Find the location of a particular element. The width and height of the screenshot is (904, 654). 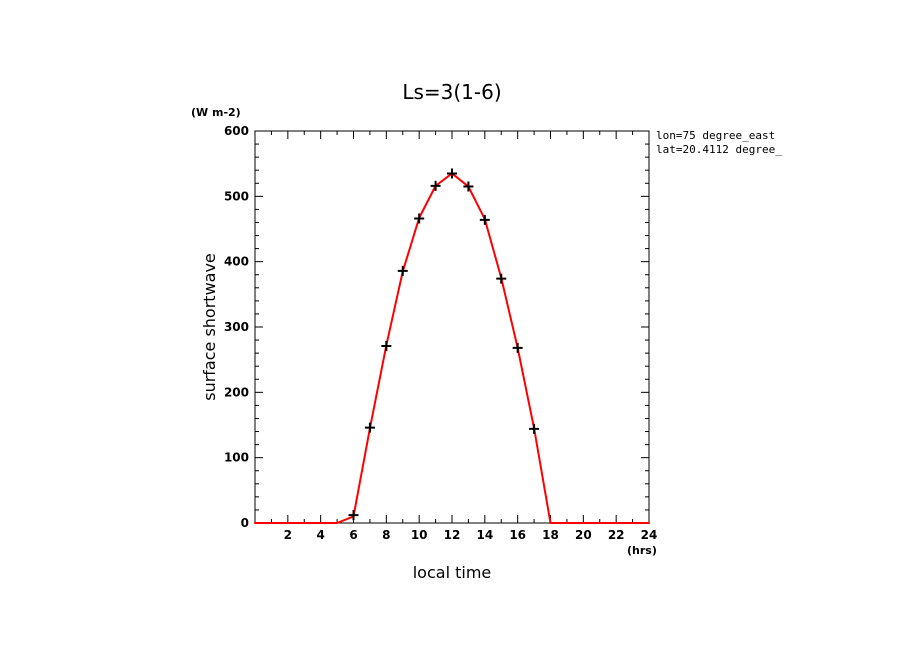

x-tick-label: 14 is located at coordinates (484, 535).